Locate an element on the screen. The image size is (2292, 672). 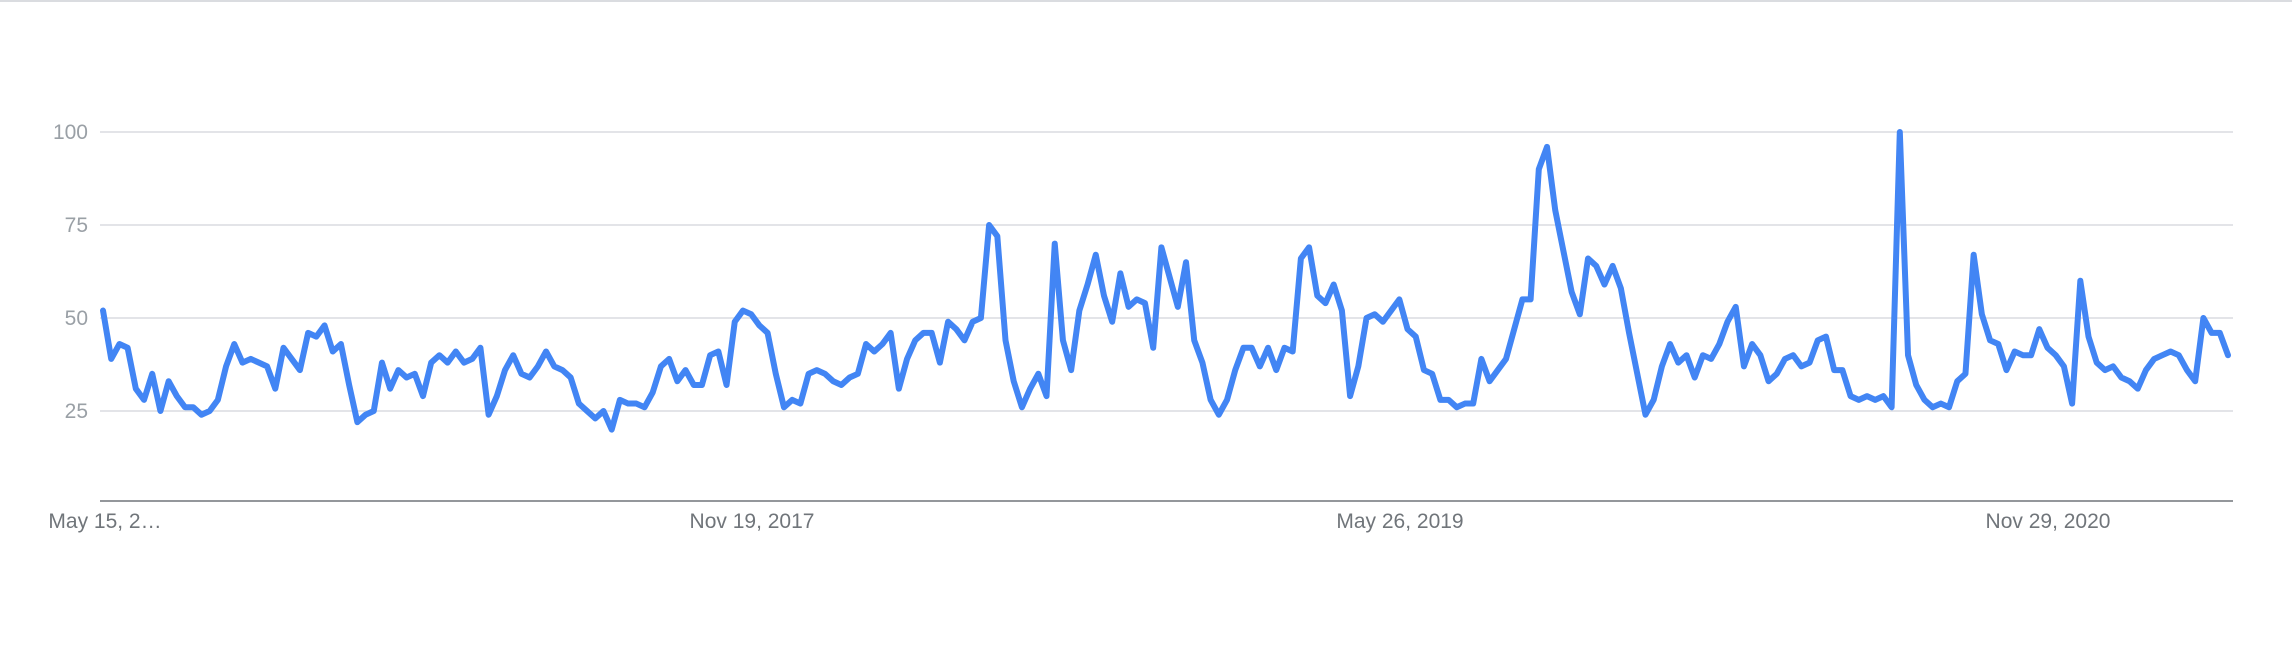
x-tick-label: Nov 29, 2020 is located at coordinates (2048, 521).